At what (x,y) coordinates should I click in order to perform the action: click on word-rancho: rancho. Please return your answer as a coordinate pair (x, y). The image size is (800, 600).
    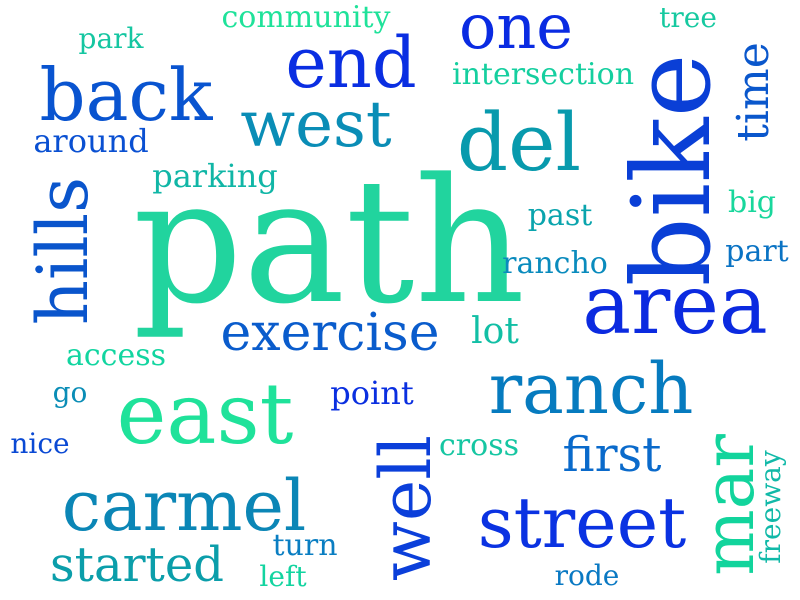
    Looking at the image, I should click on (555, 263).